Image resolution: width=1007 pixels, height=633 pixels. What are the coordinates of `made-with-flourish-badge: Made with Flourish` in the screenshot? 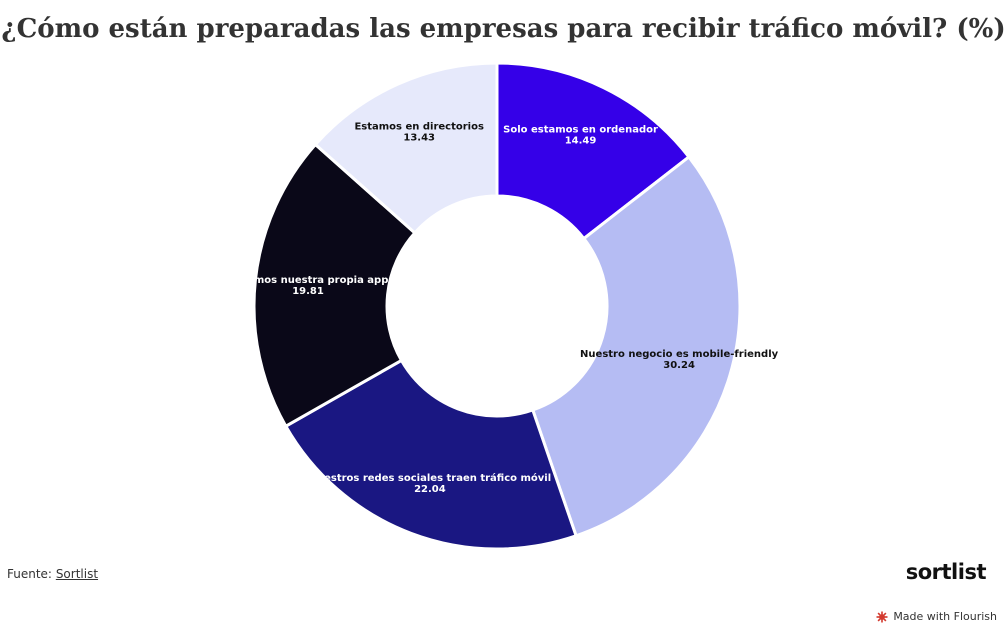 It's located at (936, 616).